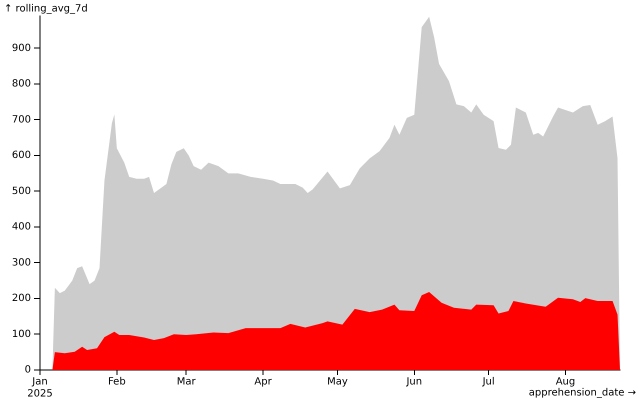  Describe the element at coordinates (21, 298) in the screenshot. I see `y-tick-label: 200` at that location.